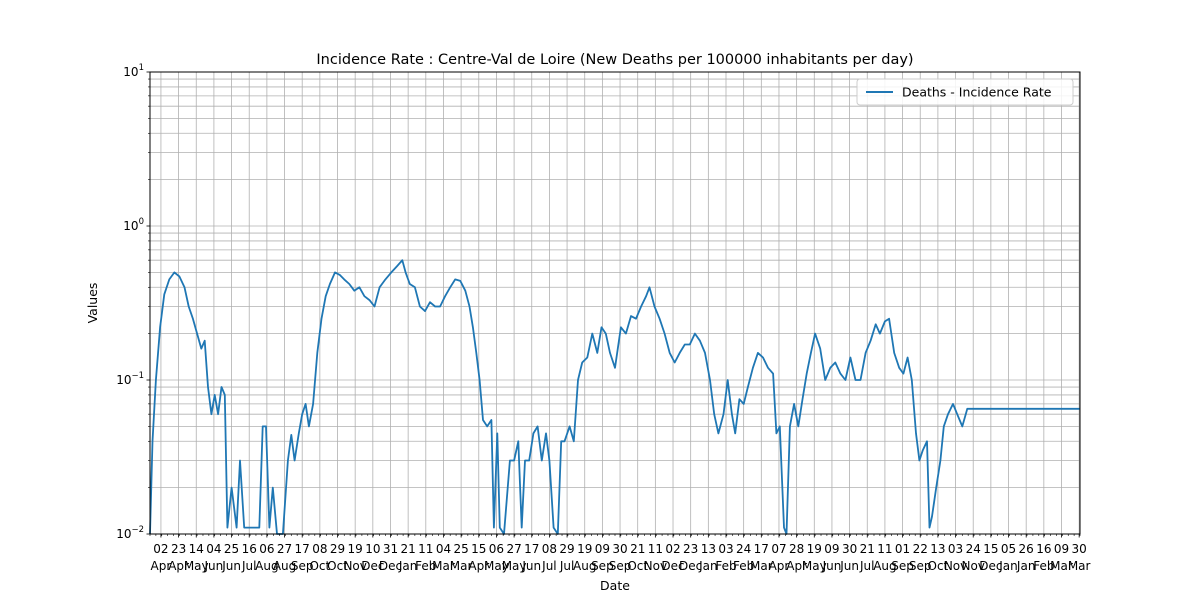  Describe the element at coordinates (130, 379) in the screenshot. I see `y-tick-label: 10⁻¹` at that location.